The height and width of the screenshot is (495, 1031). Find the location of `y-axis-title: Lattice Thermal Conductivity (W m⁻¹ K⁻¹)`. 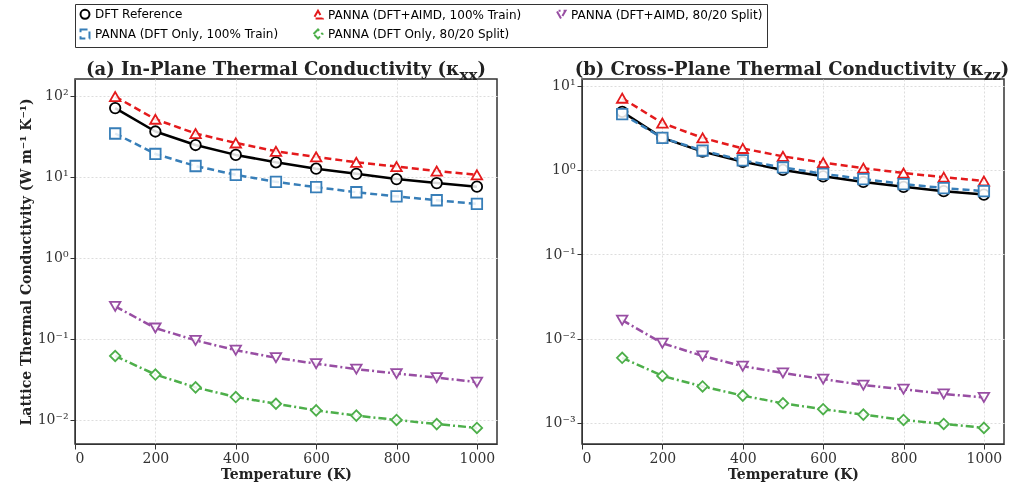

y-axis-title: Lattice Thermal Conductivity (W m⁻¹ K⁻¹) is located at coordinates (25, 262).